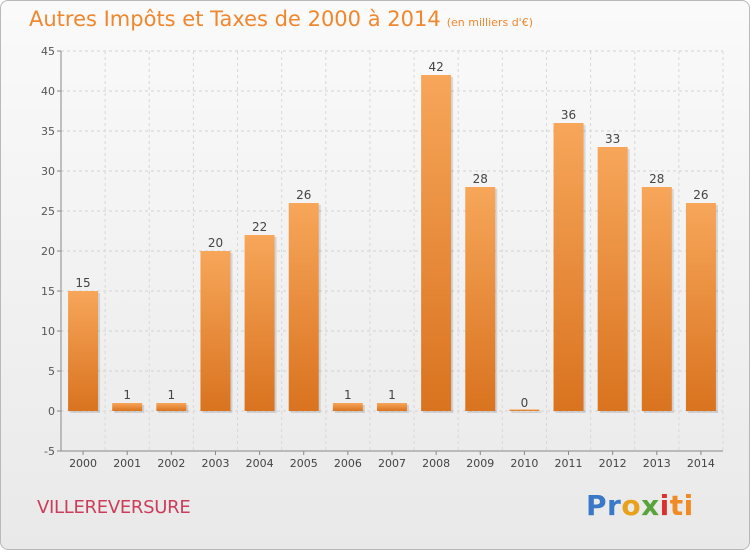 The height and width of the screenshot is (550, 750). I want to click on logo-part: x, so click(650, 505).